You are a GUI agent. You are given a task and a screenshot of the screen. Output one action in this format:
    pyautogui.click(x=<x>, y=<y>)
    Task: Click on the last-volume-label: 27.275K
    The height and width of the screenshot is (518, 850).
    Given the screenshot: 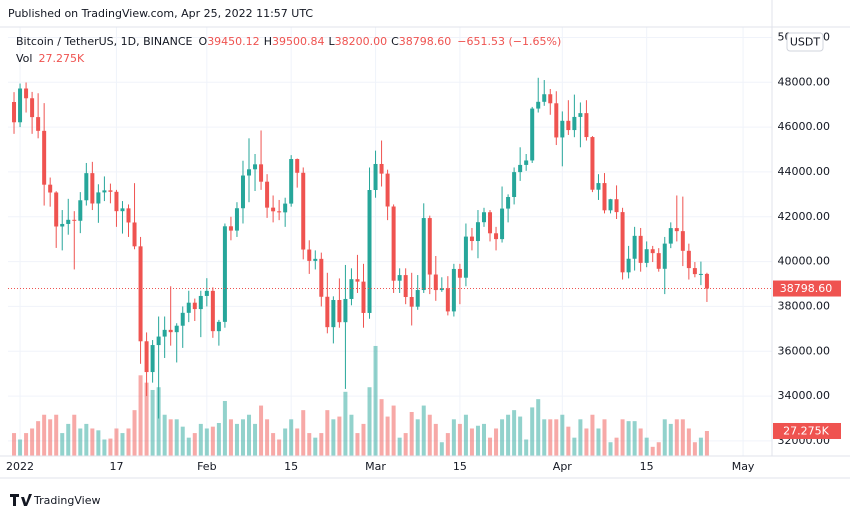 What is the action you would take?
    pyautogui.click(x=806, y=430)
    